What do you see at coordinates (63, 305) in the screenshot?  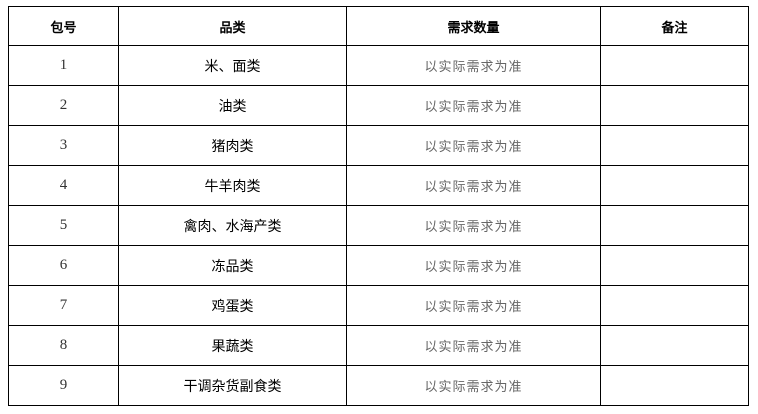 I see `cell-package-no: 7` at bounding box center [63, 305].